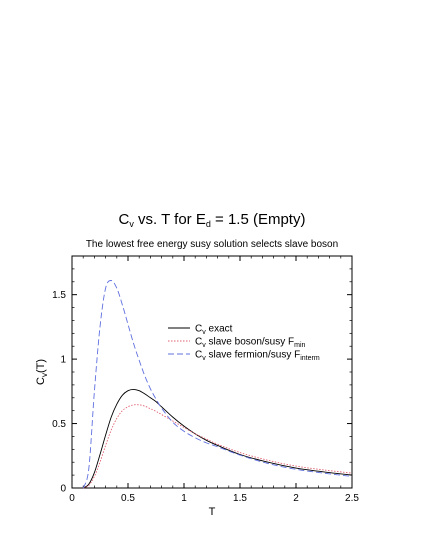 The image size is (425, 550). I want to click on x-tick-label: 0.5, so click(128, 498).